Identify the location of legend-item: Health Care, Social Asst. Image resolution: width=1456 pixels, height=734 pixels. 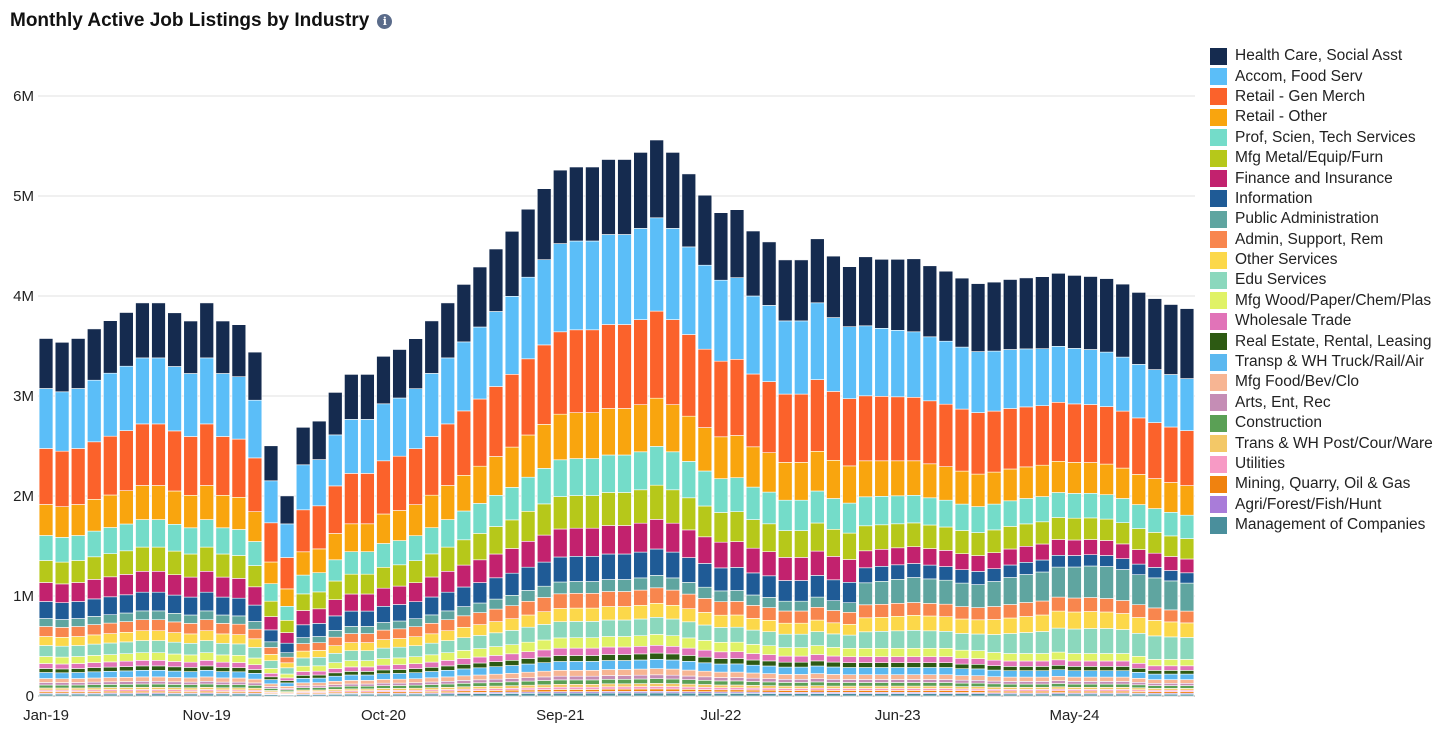
(1321, 56).